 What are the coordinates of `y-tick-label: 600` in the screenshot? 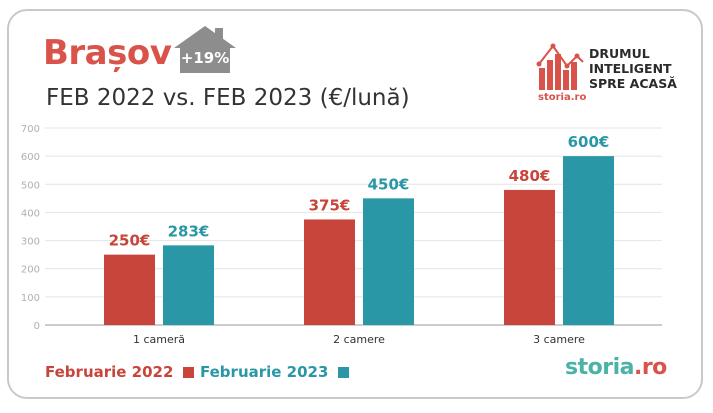 It's located at (30, 157).